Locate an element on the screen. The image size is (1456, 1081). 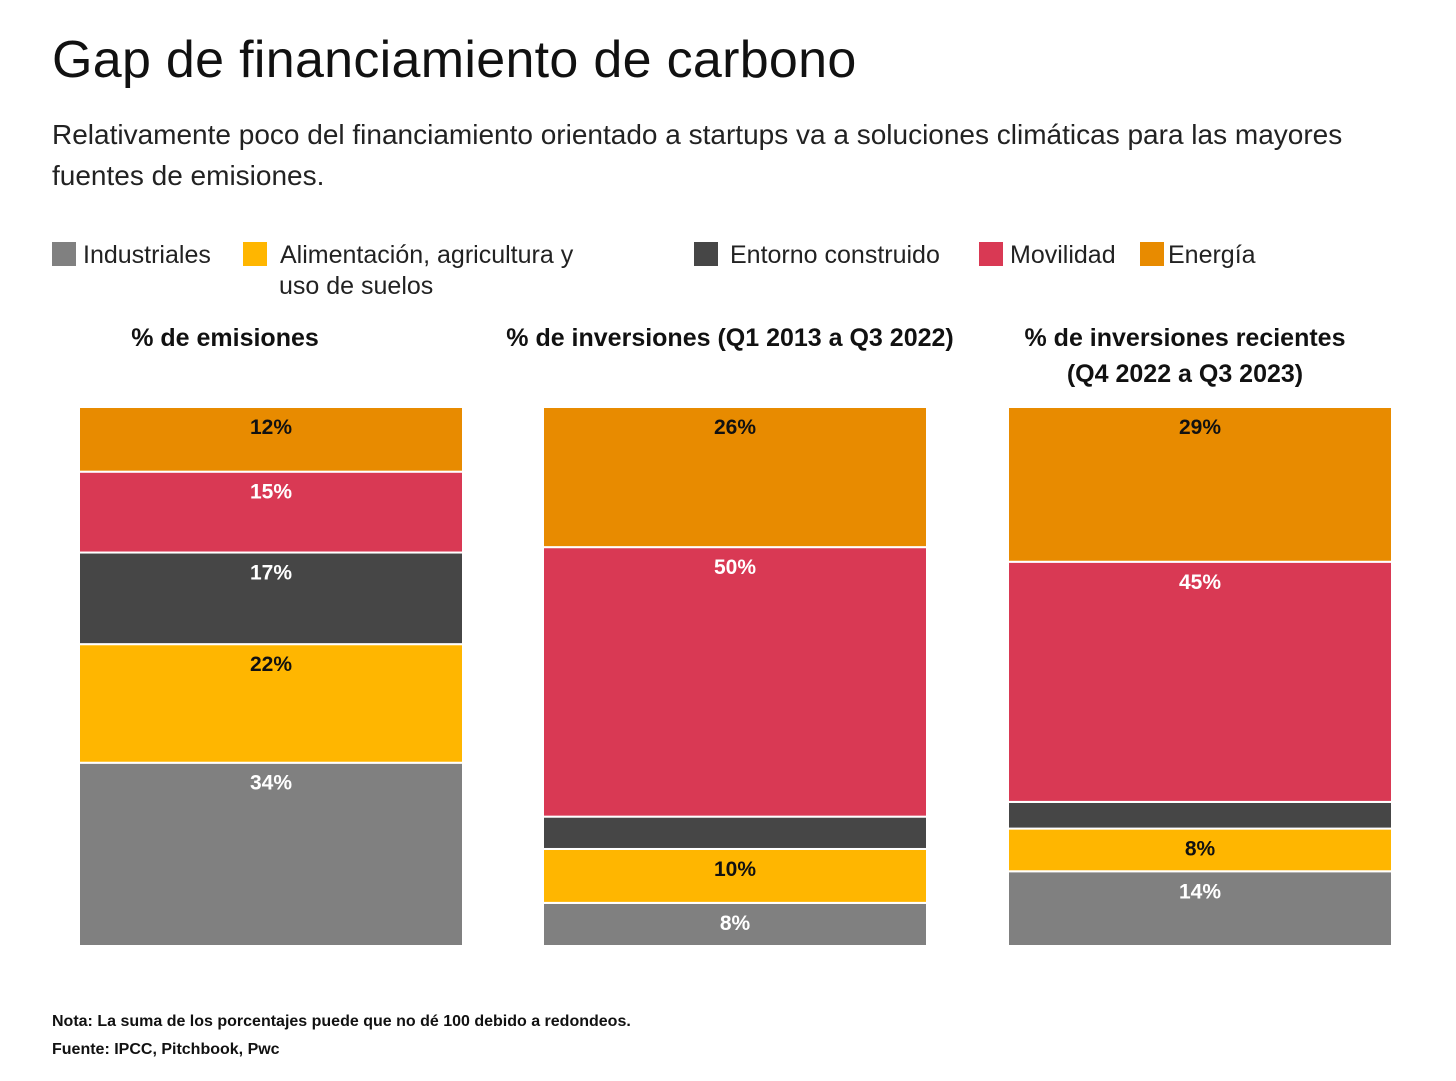
bar-inversiones-entorno-construido is located at coordinates (735, 832).